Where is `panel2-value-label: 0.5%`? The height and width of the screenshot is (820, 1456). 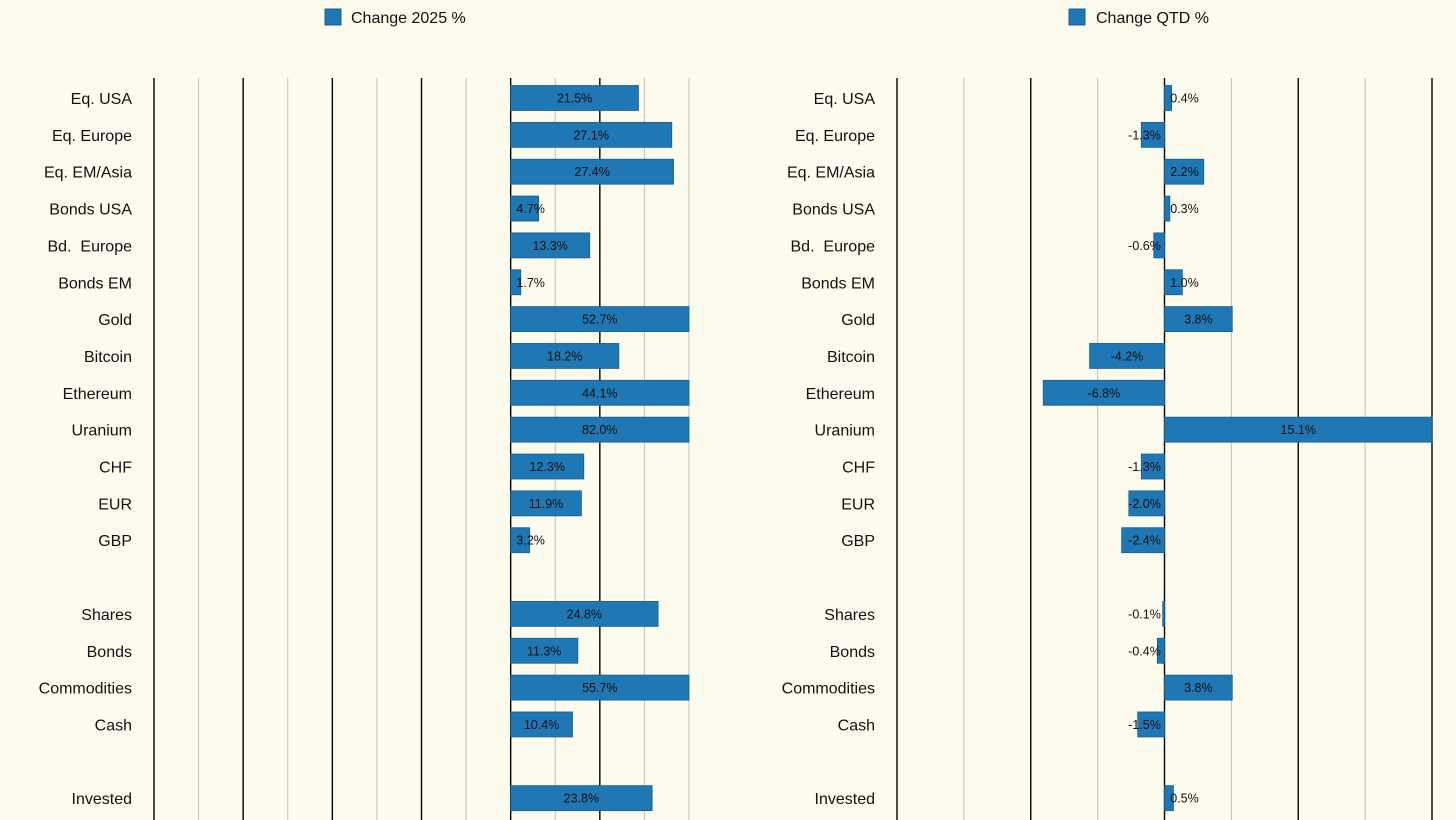
panel2-value-label: 0.5% is located at coordinates (1184, 799).